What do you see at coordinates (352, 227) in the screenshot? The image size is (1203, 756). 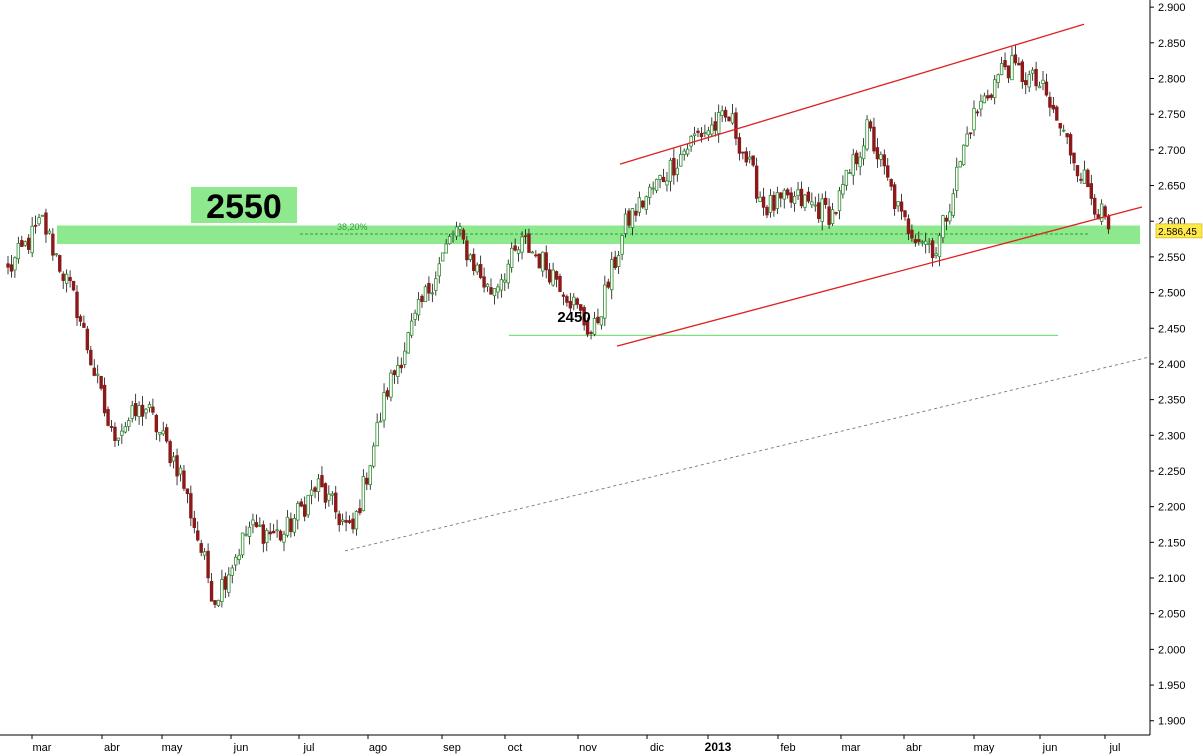 I see `fib-38-label: 38,20%` at bounding box center [352, 227].